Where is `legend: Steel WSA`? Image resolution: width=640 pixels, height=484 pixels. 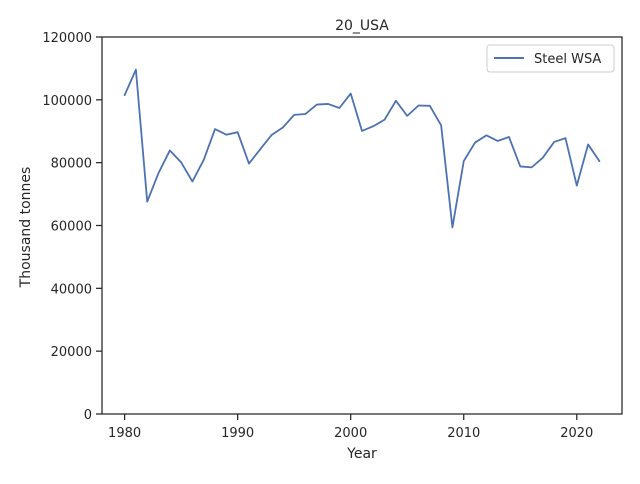 legend: Steel WSA is located at coordinates (550, 58).